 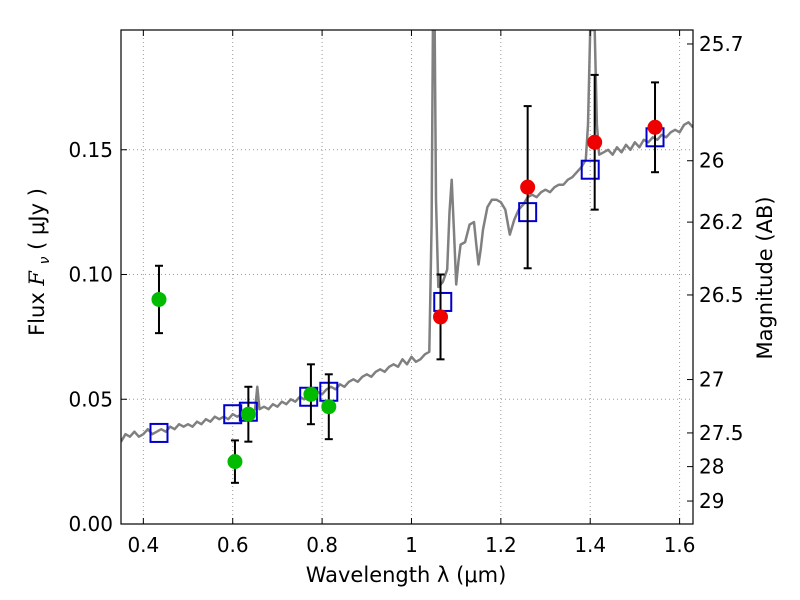 What do you see at coordinates (711, 501) in the screenshot?
I see `y2-tick-label-7: 29` at bounding box center [711, 501].